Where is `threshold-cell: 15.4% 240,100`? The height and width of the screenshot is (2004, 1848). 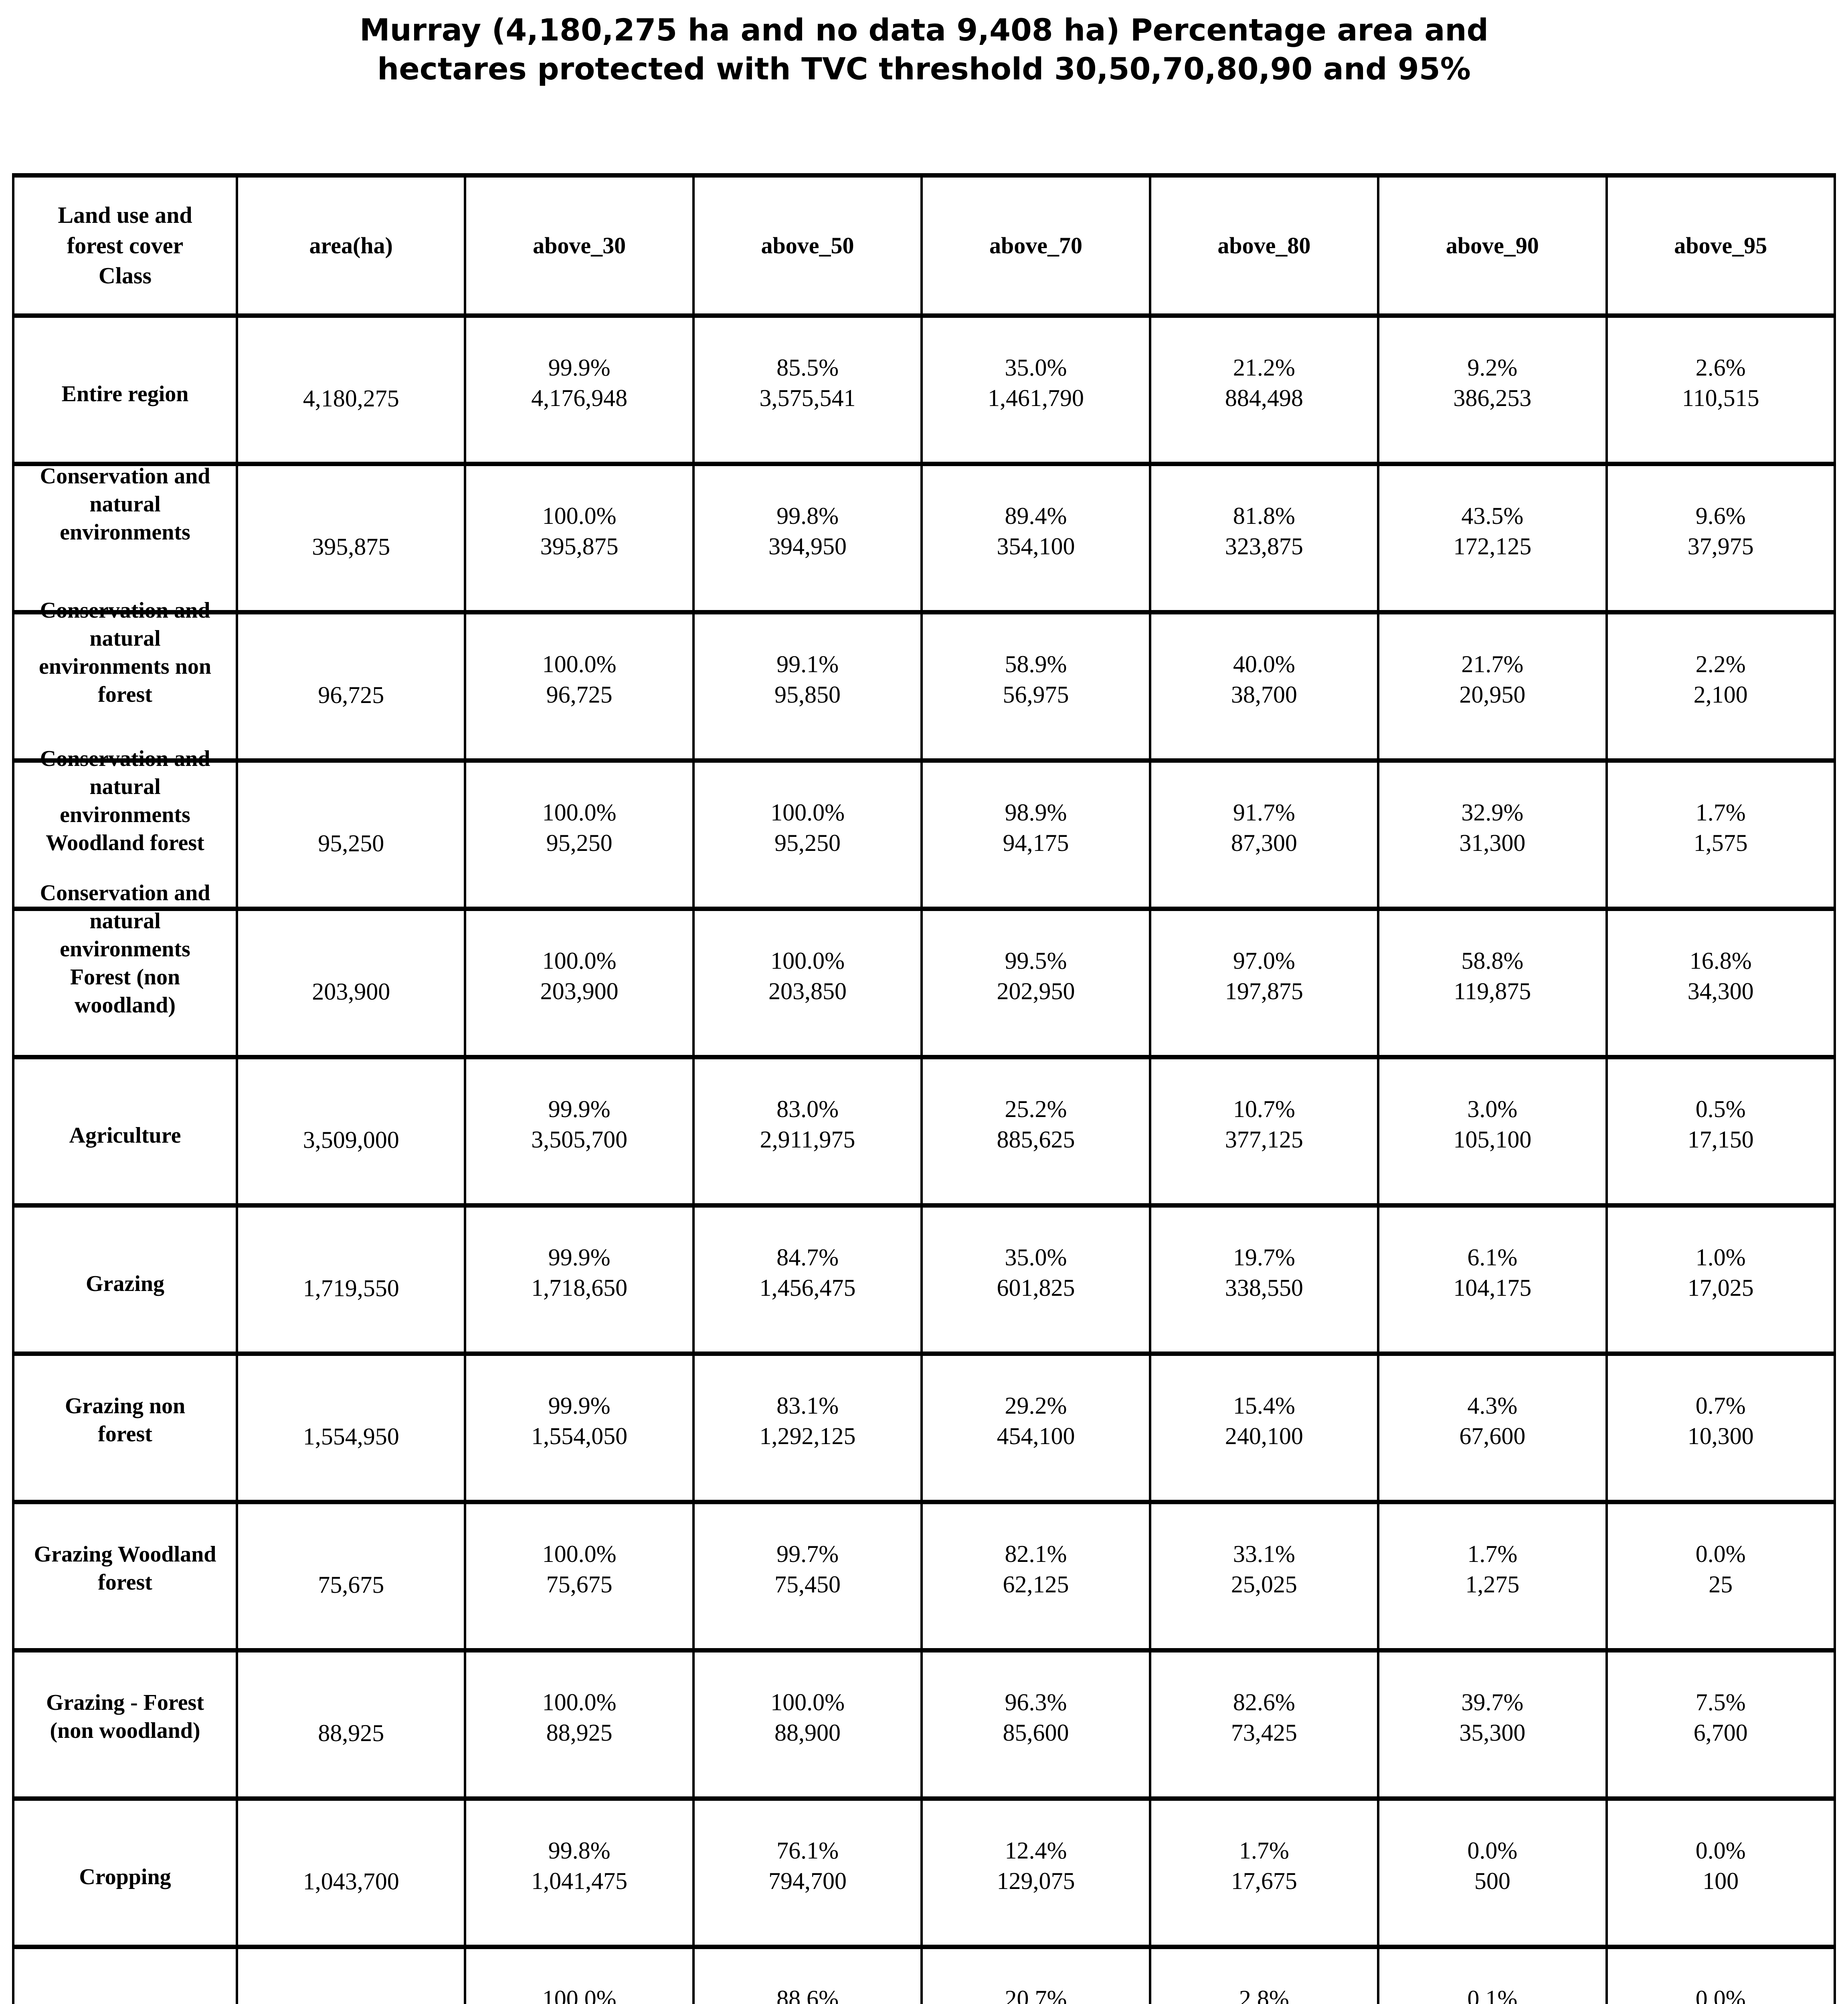
threshold-cell: 15.4% 240,100 is located at coordinates (1264, 1427).